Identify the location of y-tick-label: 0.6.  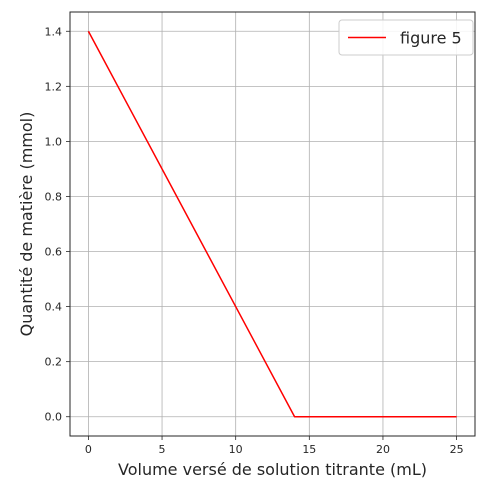
(54, 252).